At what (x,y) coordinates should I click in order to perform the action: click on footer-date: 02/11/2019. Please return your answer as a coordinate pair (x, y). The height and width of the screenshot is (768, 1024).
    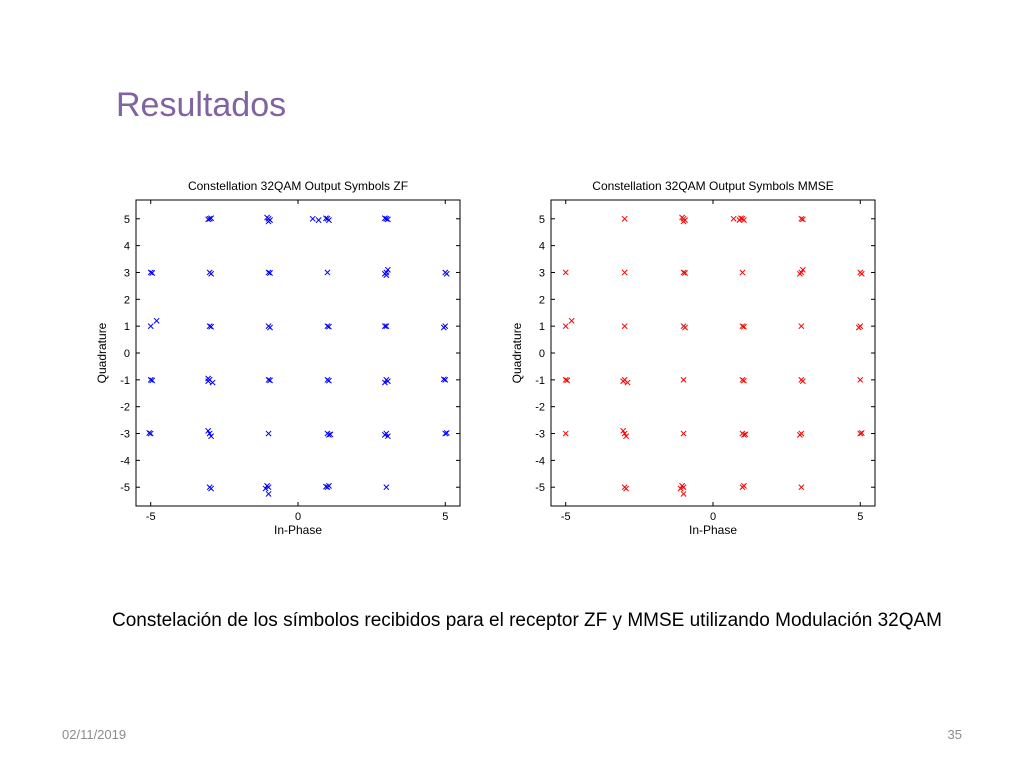
    Looking at the image, I should click on (94, 734).